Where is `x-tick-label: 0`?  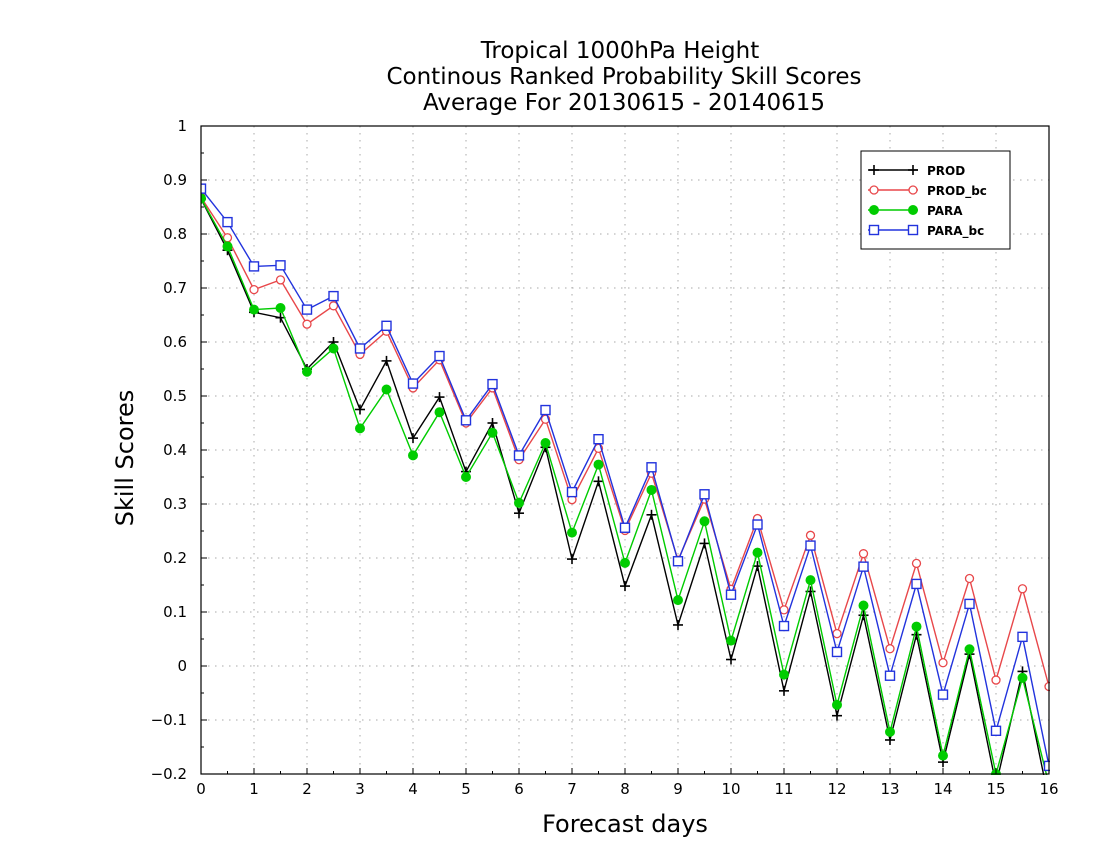
x-tick-label: 0 is located at coordinates (201, 789).